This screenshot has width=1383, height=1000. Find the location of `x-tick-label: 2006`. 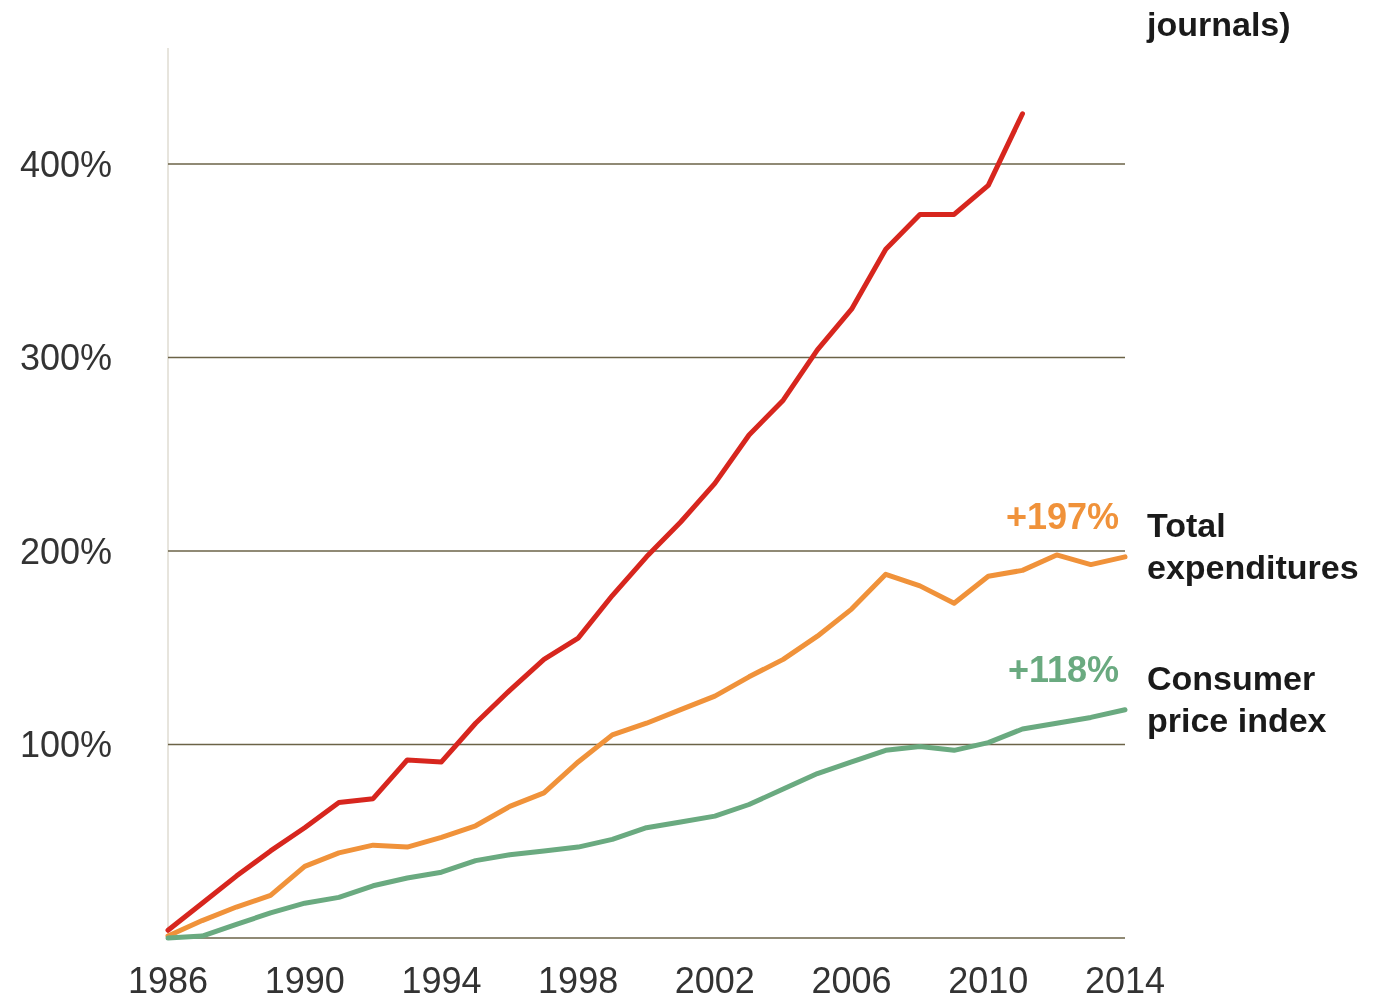

x-tick-label: 2006 is located at coordinates (851, 980).